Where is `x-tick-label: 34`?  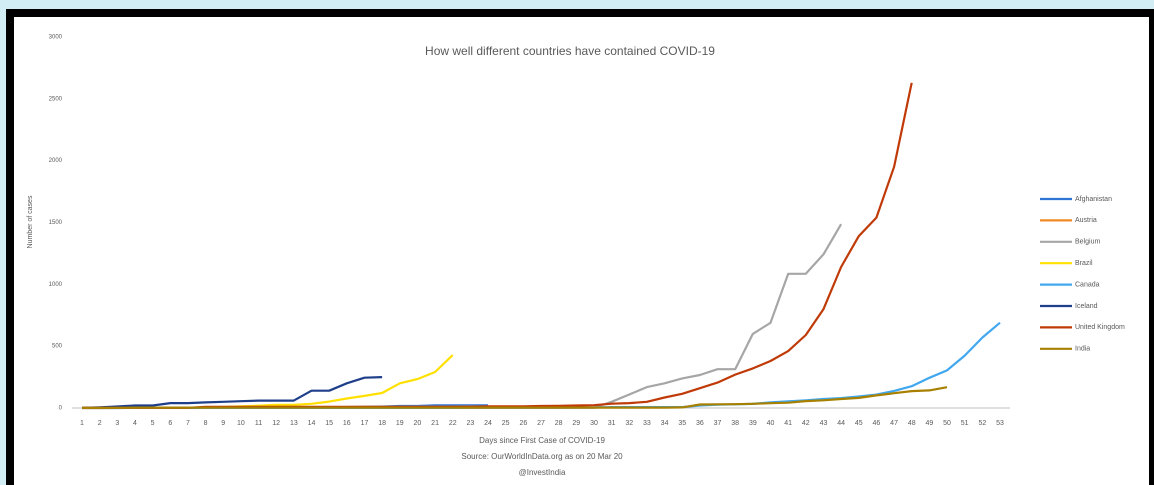
x-tick-label: 34 is located at coordinates (665, 423).